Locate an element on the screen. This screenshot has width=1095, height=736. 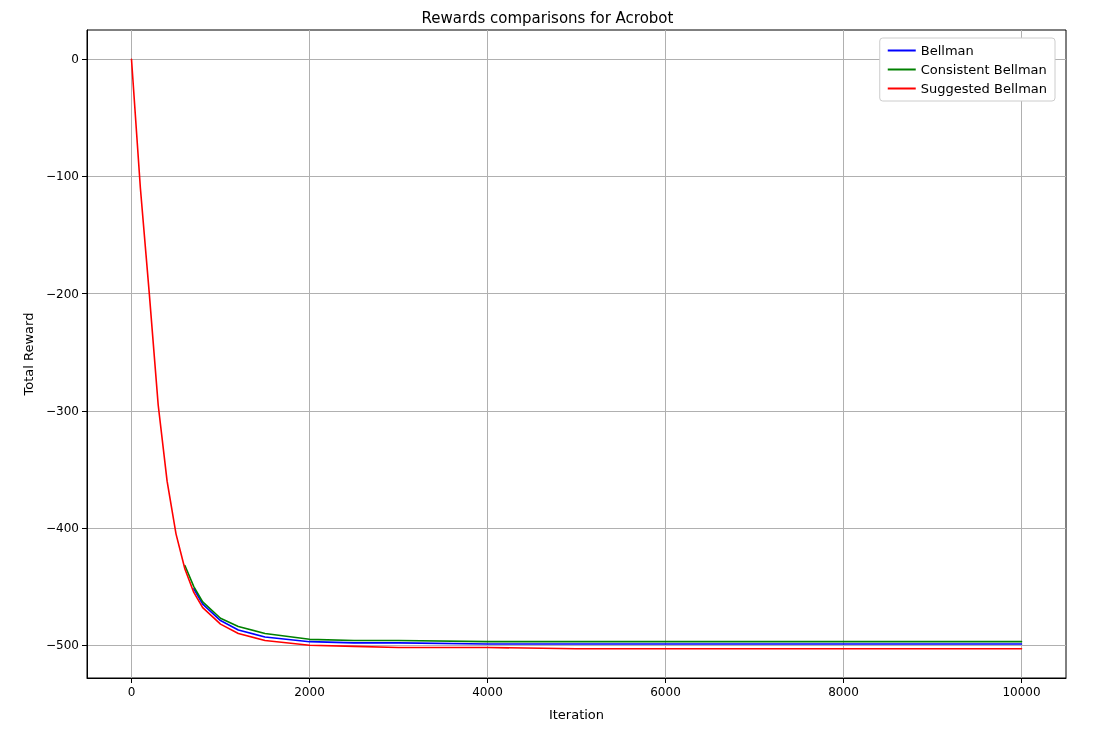
y-tick-label: −200 is located at coordinates (62, 293).